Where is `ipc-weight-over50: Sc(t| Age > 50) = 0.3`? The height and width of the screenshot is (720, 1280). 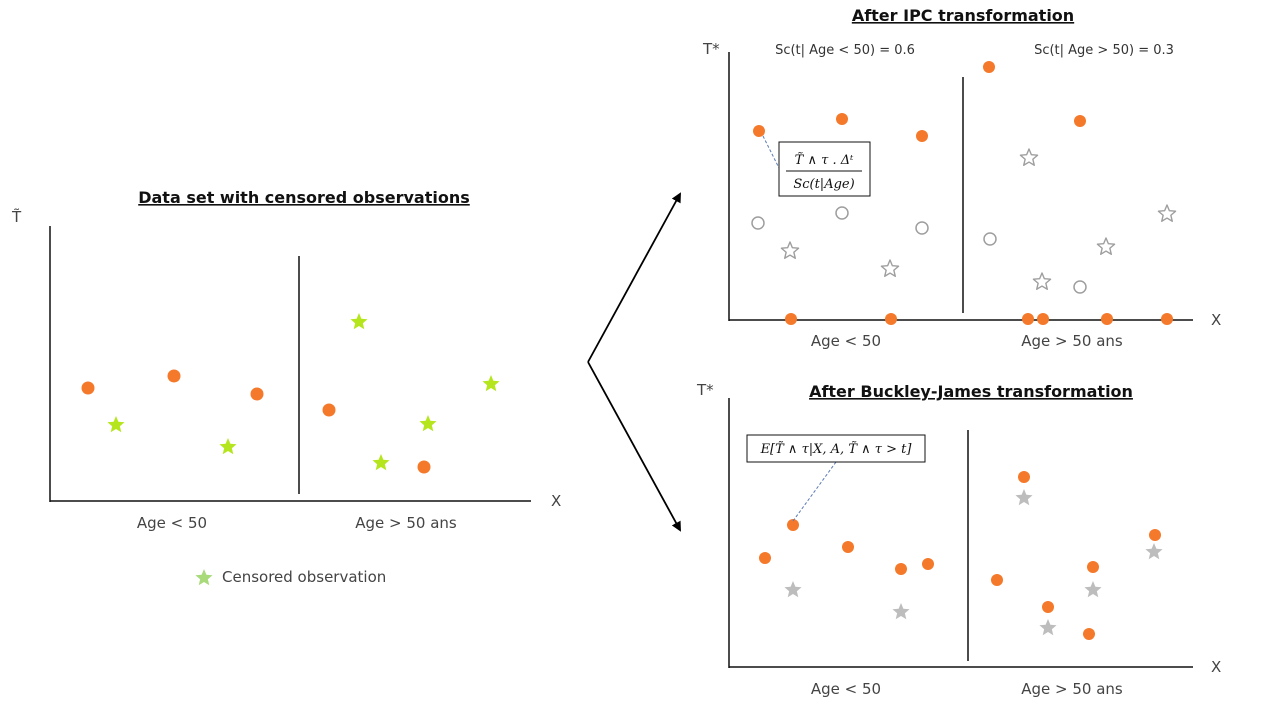 ipc-weight-over50: Sc(t| Age > 50) = 0.3 is located at coordinates (1104, 50).